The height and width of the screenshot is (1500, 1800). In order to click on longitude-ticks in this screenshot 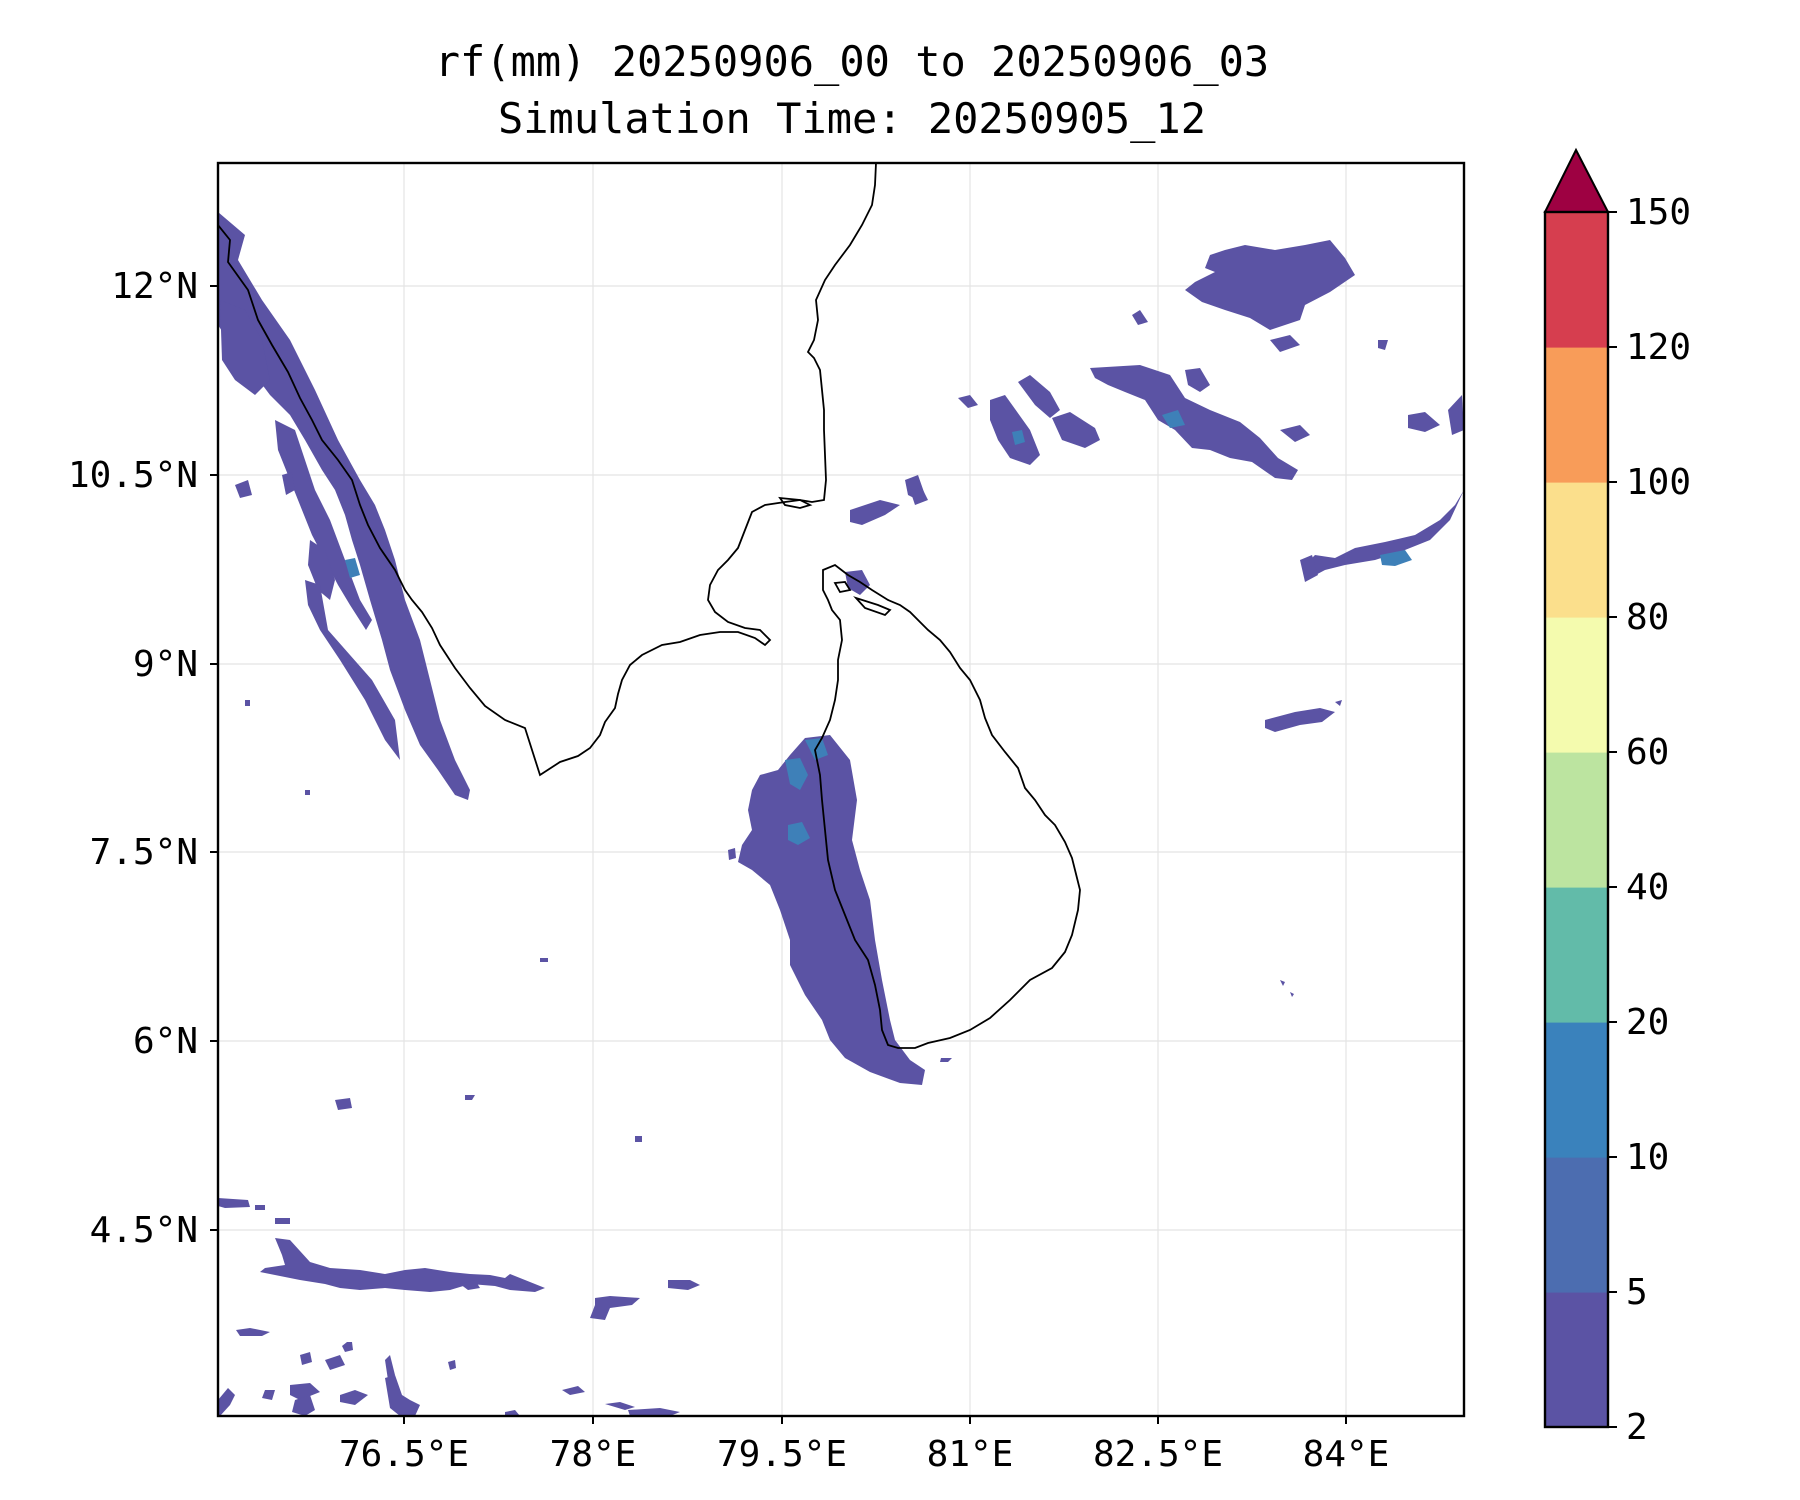, I will do `click(875, 1420)`.